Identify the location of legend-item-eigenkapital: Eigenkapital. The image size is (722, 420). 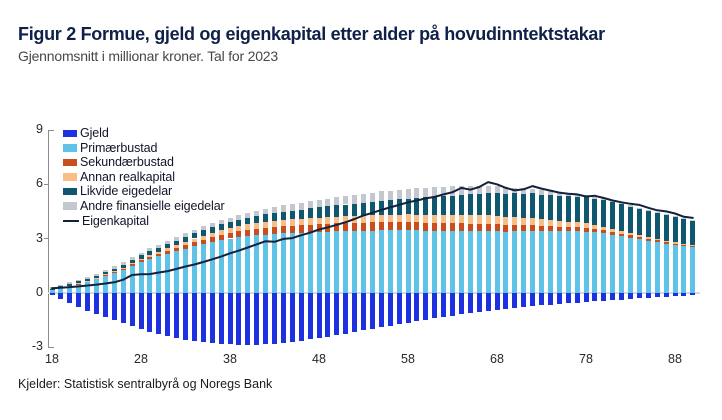
(144, 221).